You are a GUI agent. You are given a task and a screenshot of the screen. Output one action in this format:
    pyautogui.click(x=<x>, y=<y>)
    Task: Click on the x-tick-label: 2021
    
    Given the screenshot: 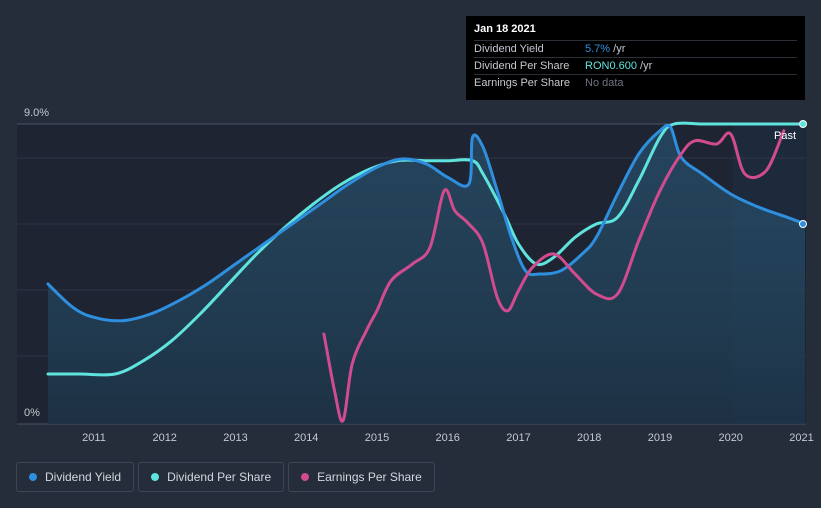 What is the action you would take?
    pyautogui.click(x=801, y=438)
    